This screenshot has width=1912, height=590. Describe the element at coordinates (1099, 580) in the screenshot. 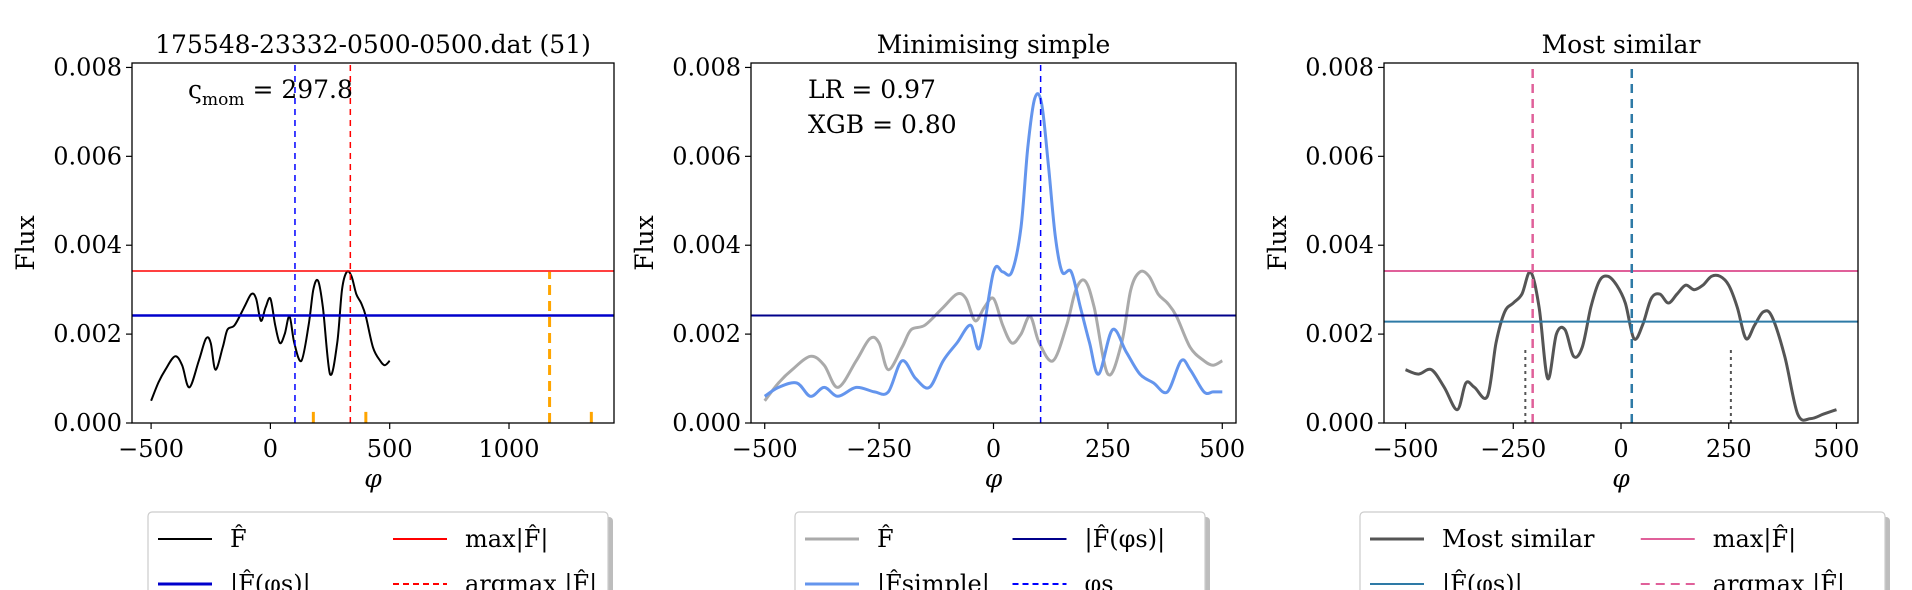

I see `legend-label: φs` at that location.